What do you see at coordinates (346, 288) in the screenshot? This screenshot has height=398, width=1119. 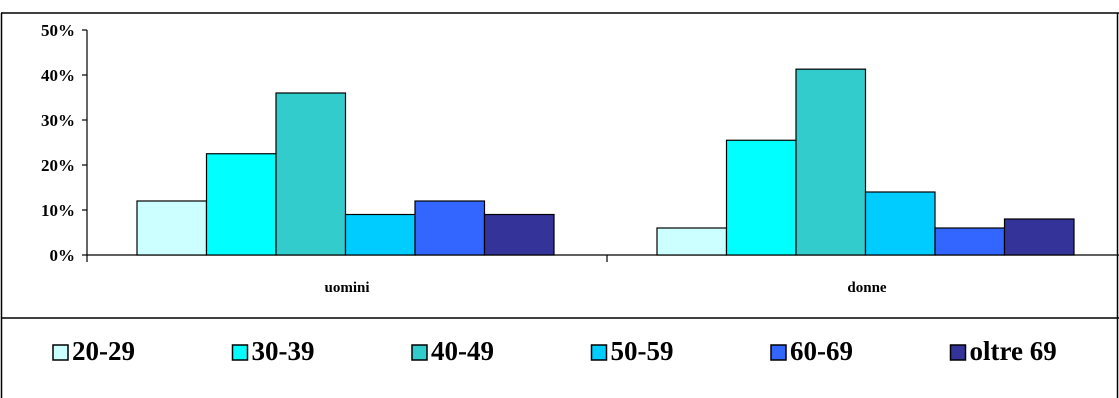 I see `x-category-label: uomini` at bounding box center [346, 288].